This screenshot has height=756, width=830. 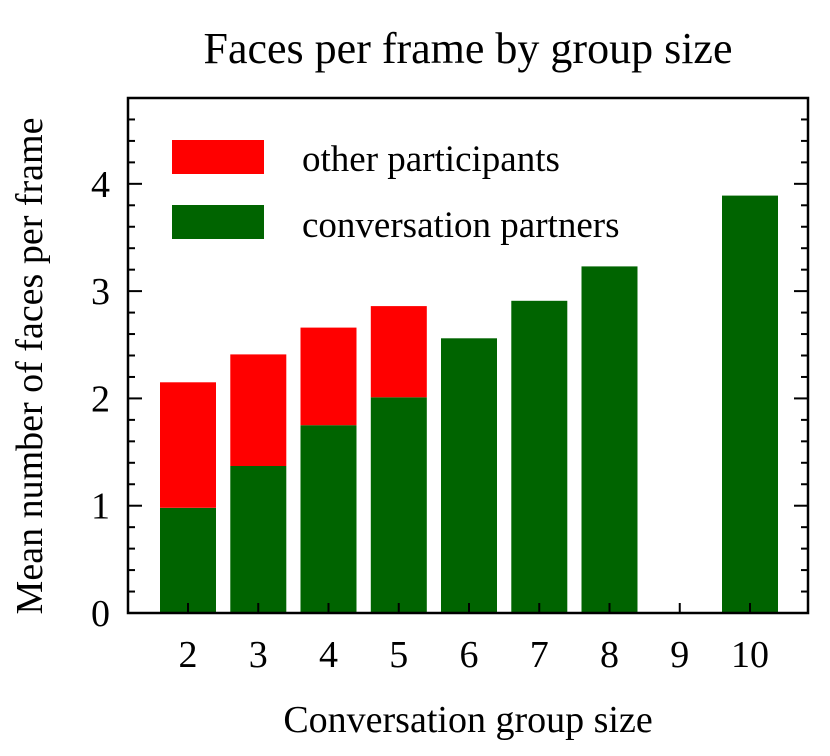 What do you see at coordinates (609, 655) in the screenshot?
I see `x-tick-label-8: 8` at bounding box center [609, 655].